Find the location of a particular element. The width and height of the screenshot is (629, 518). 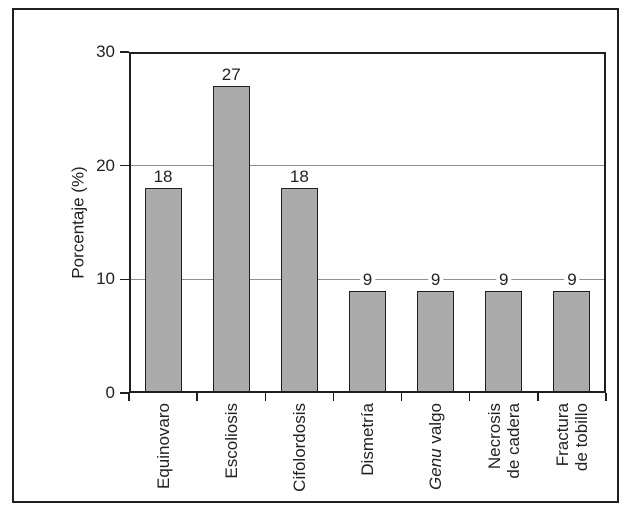

bar-value-label-1: 27 is located at coordinates (231, 75).